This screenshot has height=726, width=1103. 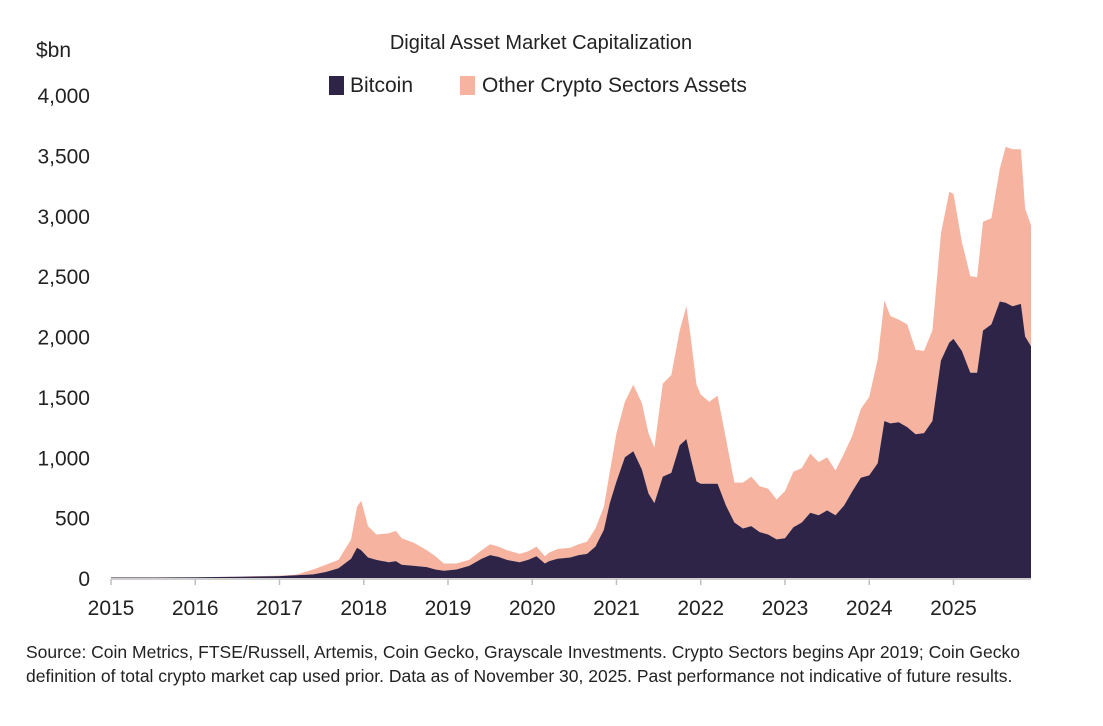 What do you see at coordinates (336, 85) in the screenshot?
I see `legend-swatch-bitcoin` at bounding box center [336, 85].